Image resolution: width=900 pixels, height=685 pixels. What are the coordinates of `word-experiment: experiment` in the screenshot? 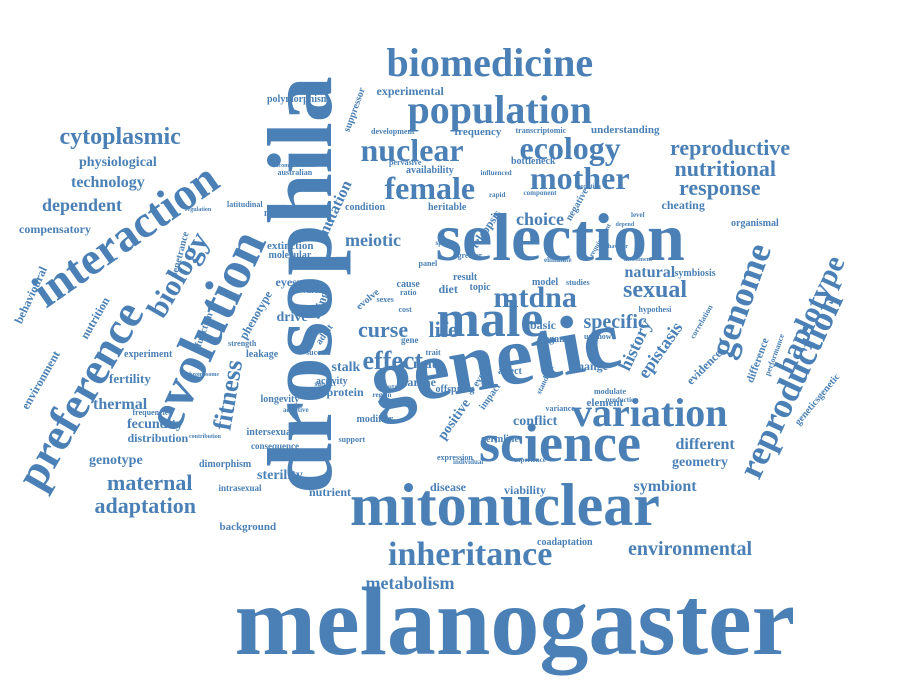 It's located at (148, 354).